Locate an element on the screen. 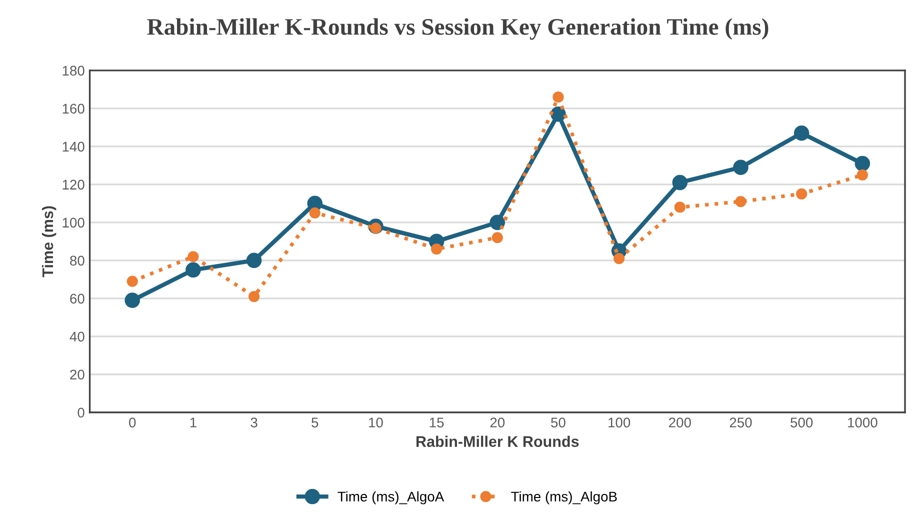 The width and height of the screenshot is (916, 522). y-axis-title: Time (ms) is located at coordinates (49, 242).